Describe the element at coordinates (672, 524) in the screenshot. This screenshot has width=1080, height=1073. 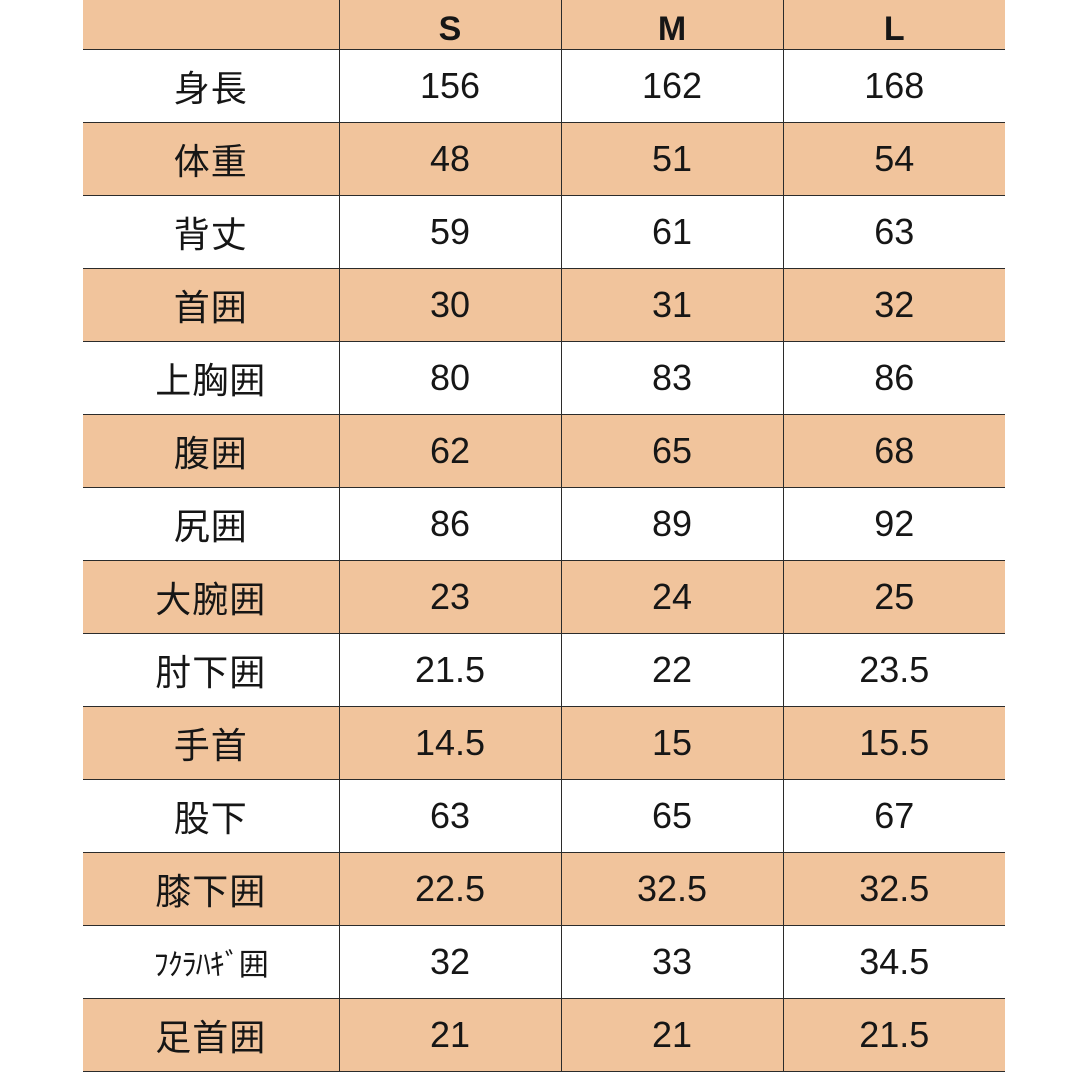
I see `cell-m: 89` at that location.